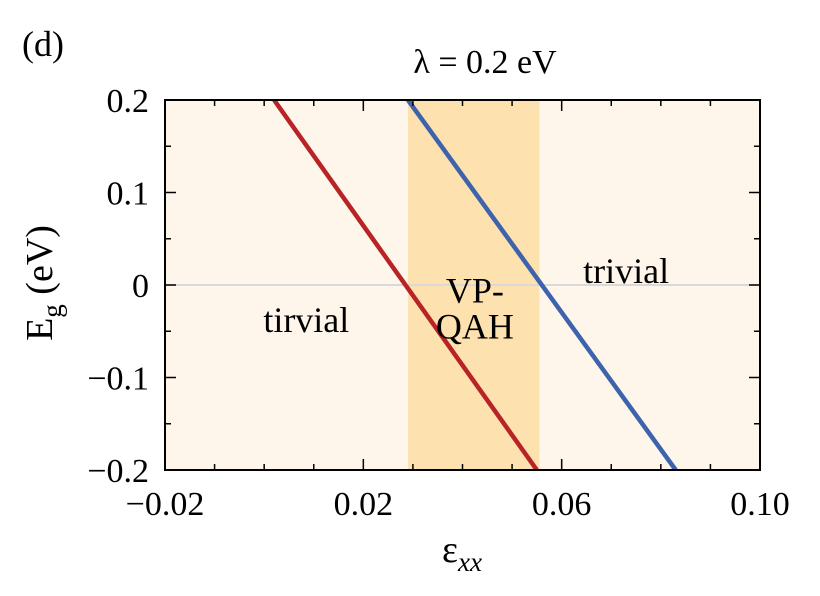  I want to click on x-tick-label: 0.10, so click(760, 504).